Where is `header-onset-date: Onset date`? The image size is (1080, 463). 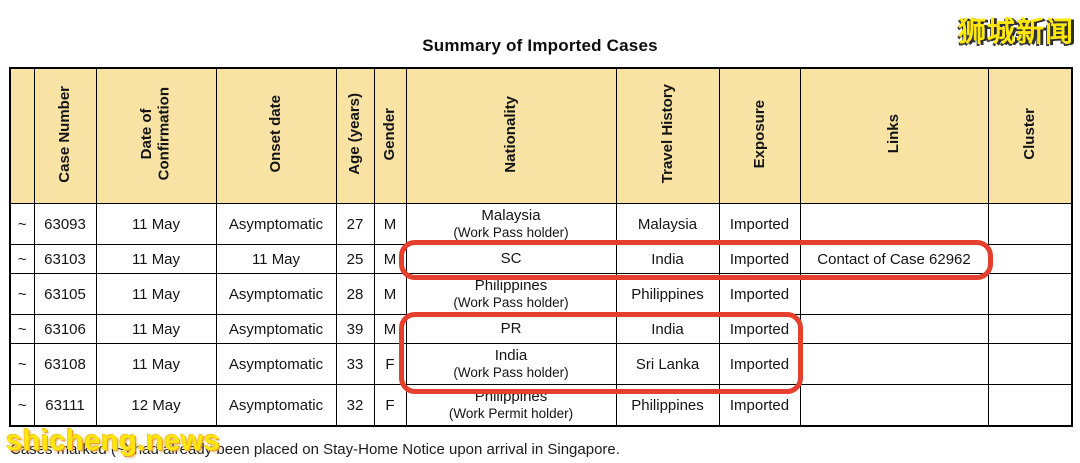 header-onset-date: Onset date is located at coordinates (276, 135).